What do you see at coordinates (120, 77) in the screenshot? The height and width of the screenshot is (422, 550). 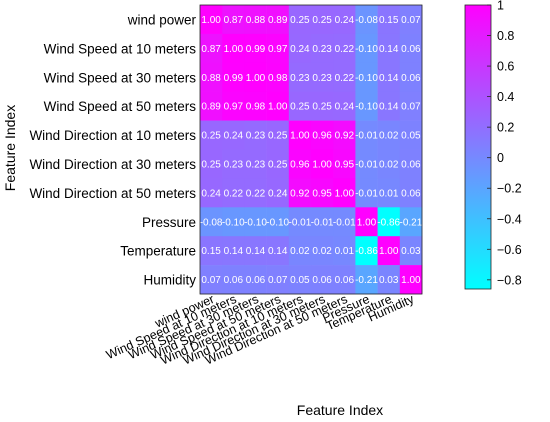 I see `y-tick-label: Wind Speed at 30 meters` at bounding box center [120, 77].